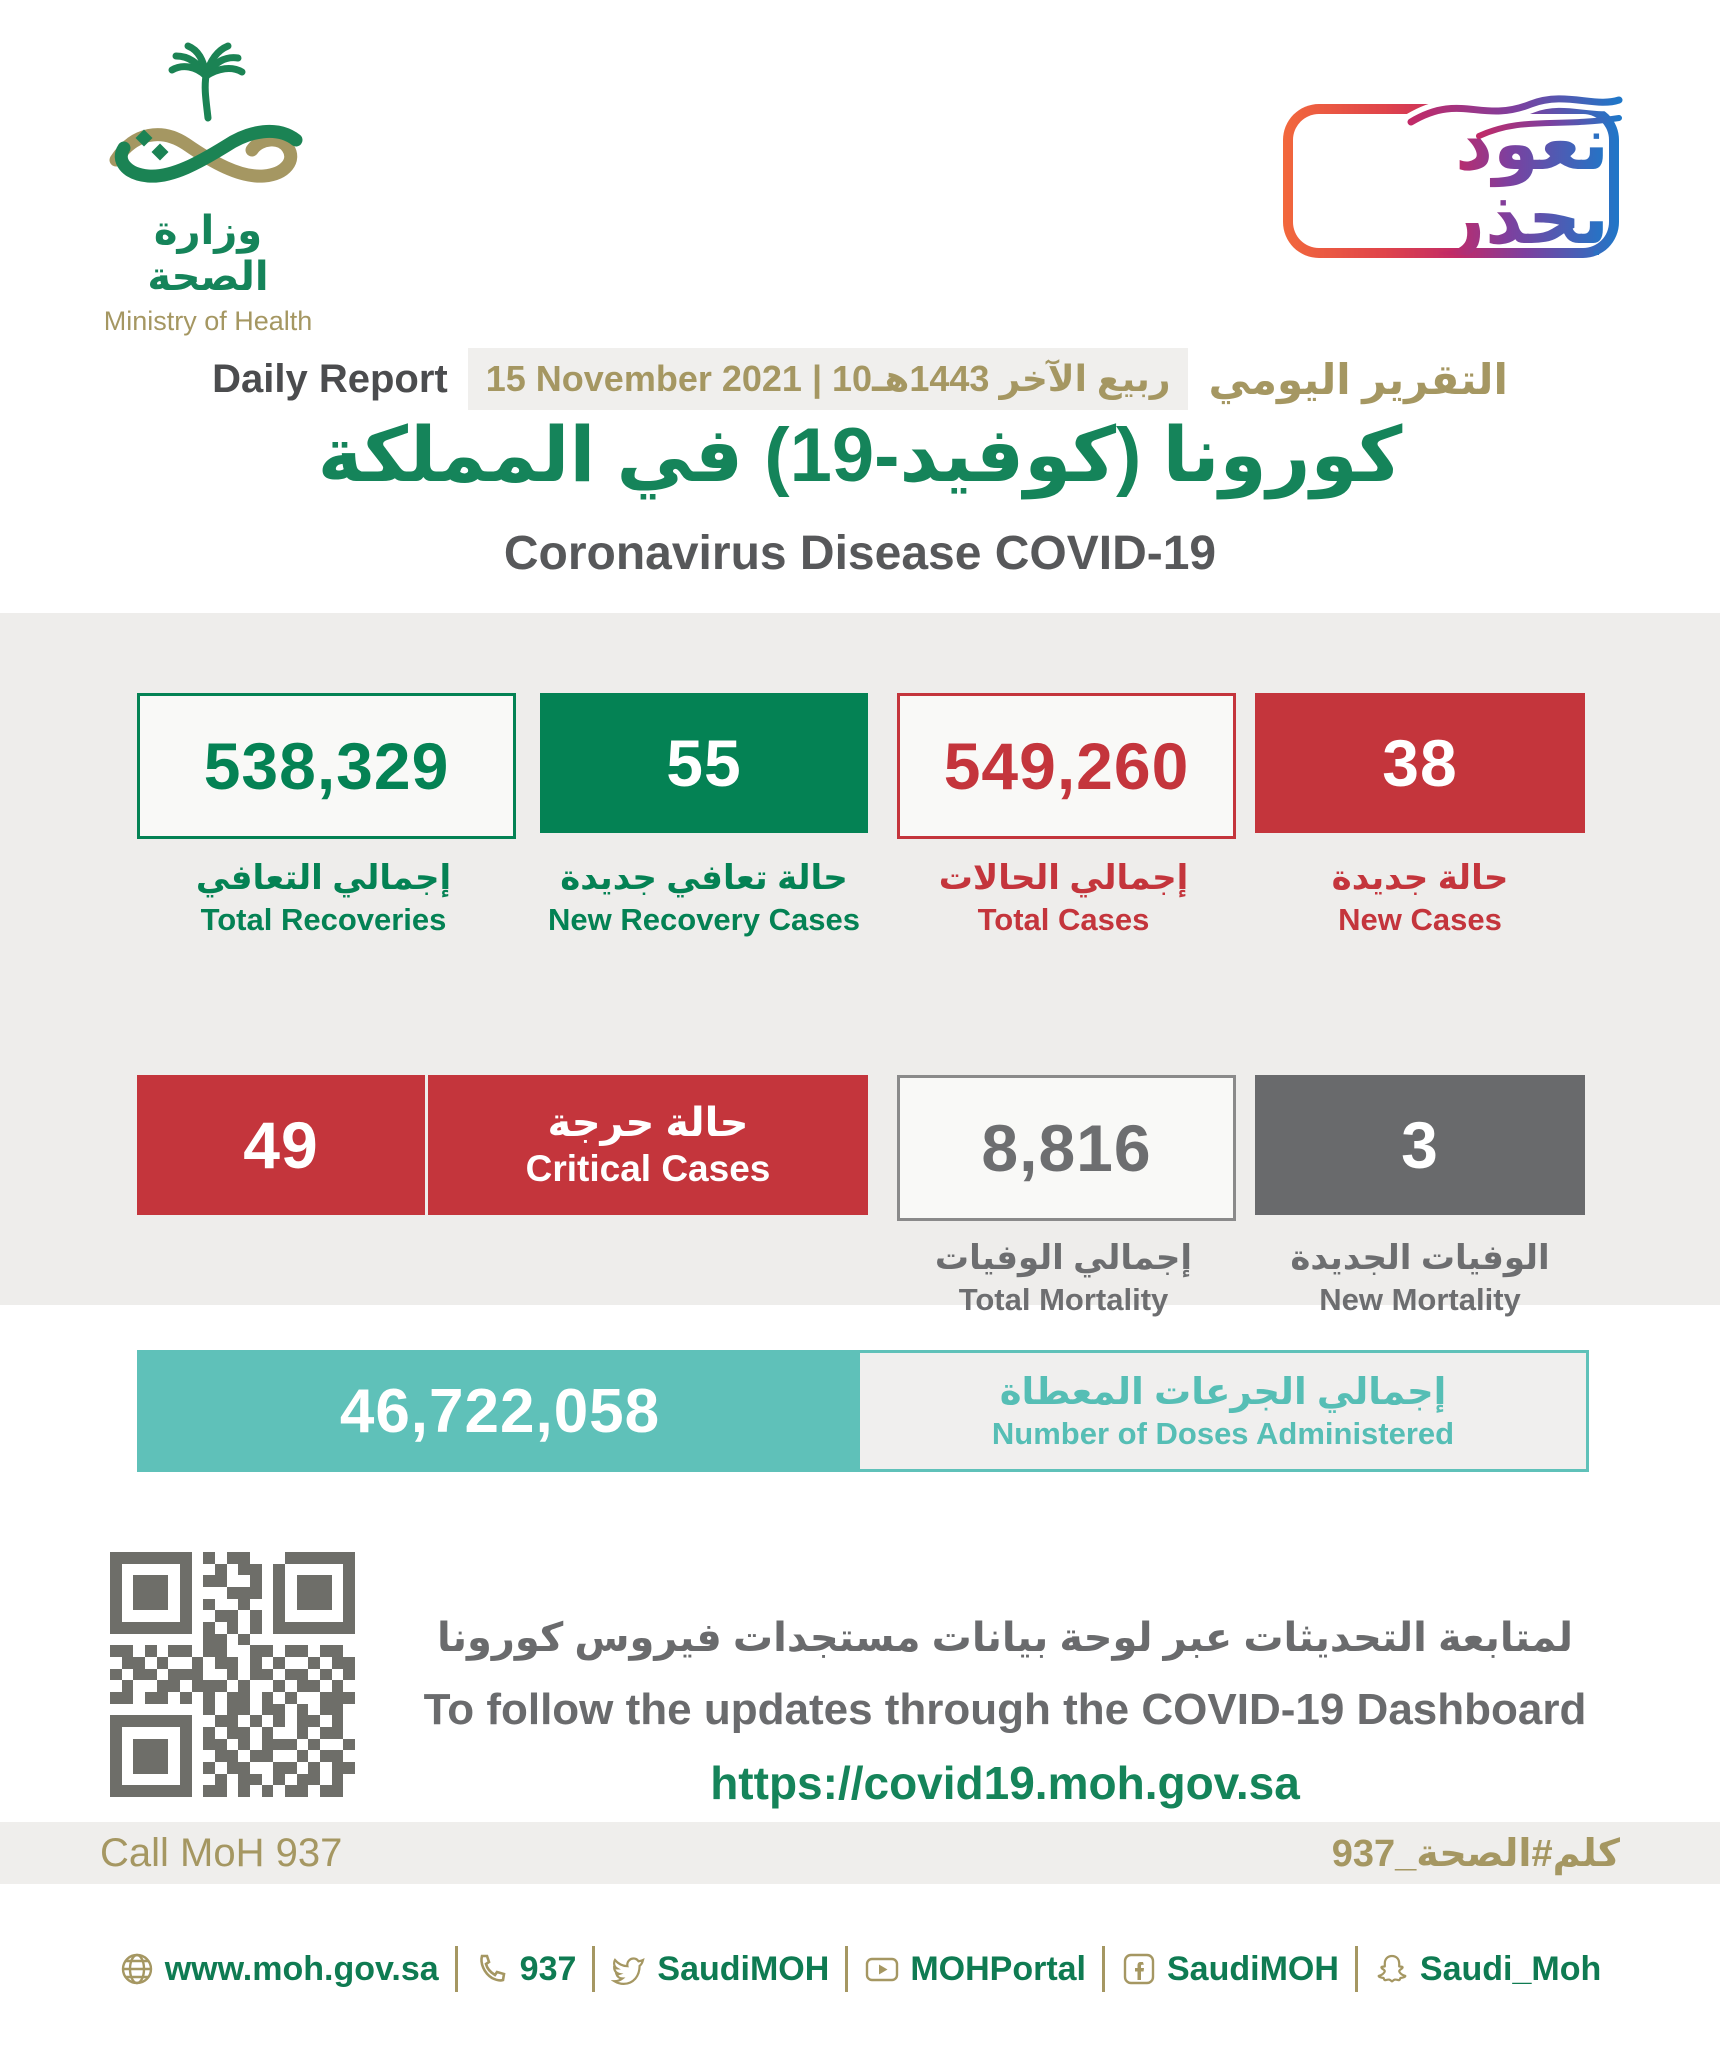 This screenshot has height=2048, width=1720. I want to click on call-moh-en: Call MoH 937, so click(221, 1852).